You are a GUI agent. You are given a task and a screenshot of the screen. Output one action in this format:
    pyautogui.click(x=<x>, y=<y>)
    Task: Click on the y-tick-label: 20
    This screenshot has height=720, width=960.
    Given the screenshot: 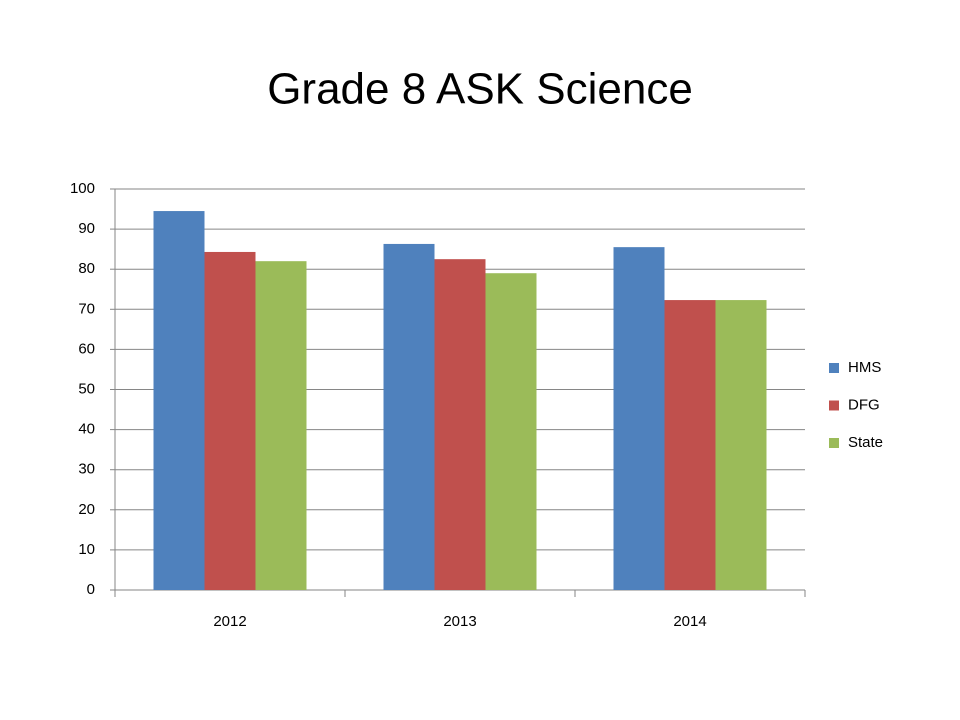 What is the action you would take?
    pyautogui.click(x=86, y=509)
    